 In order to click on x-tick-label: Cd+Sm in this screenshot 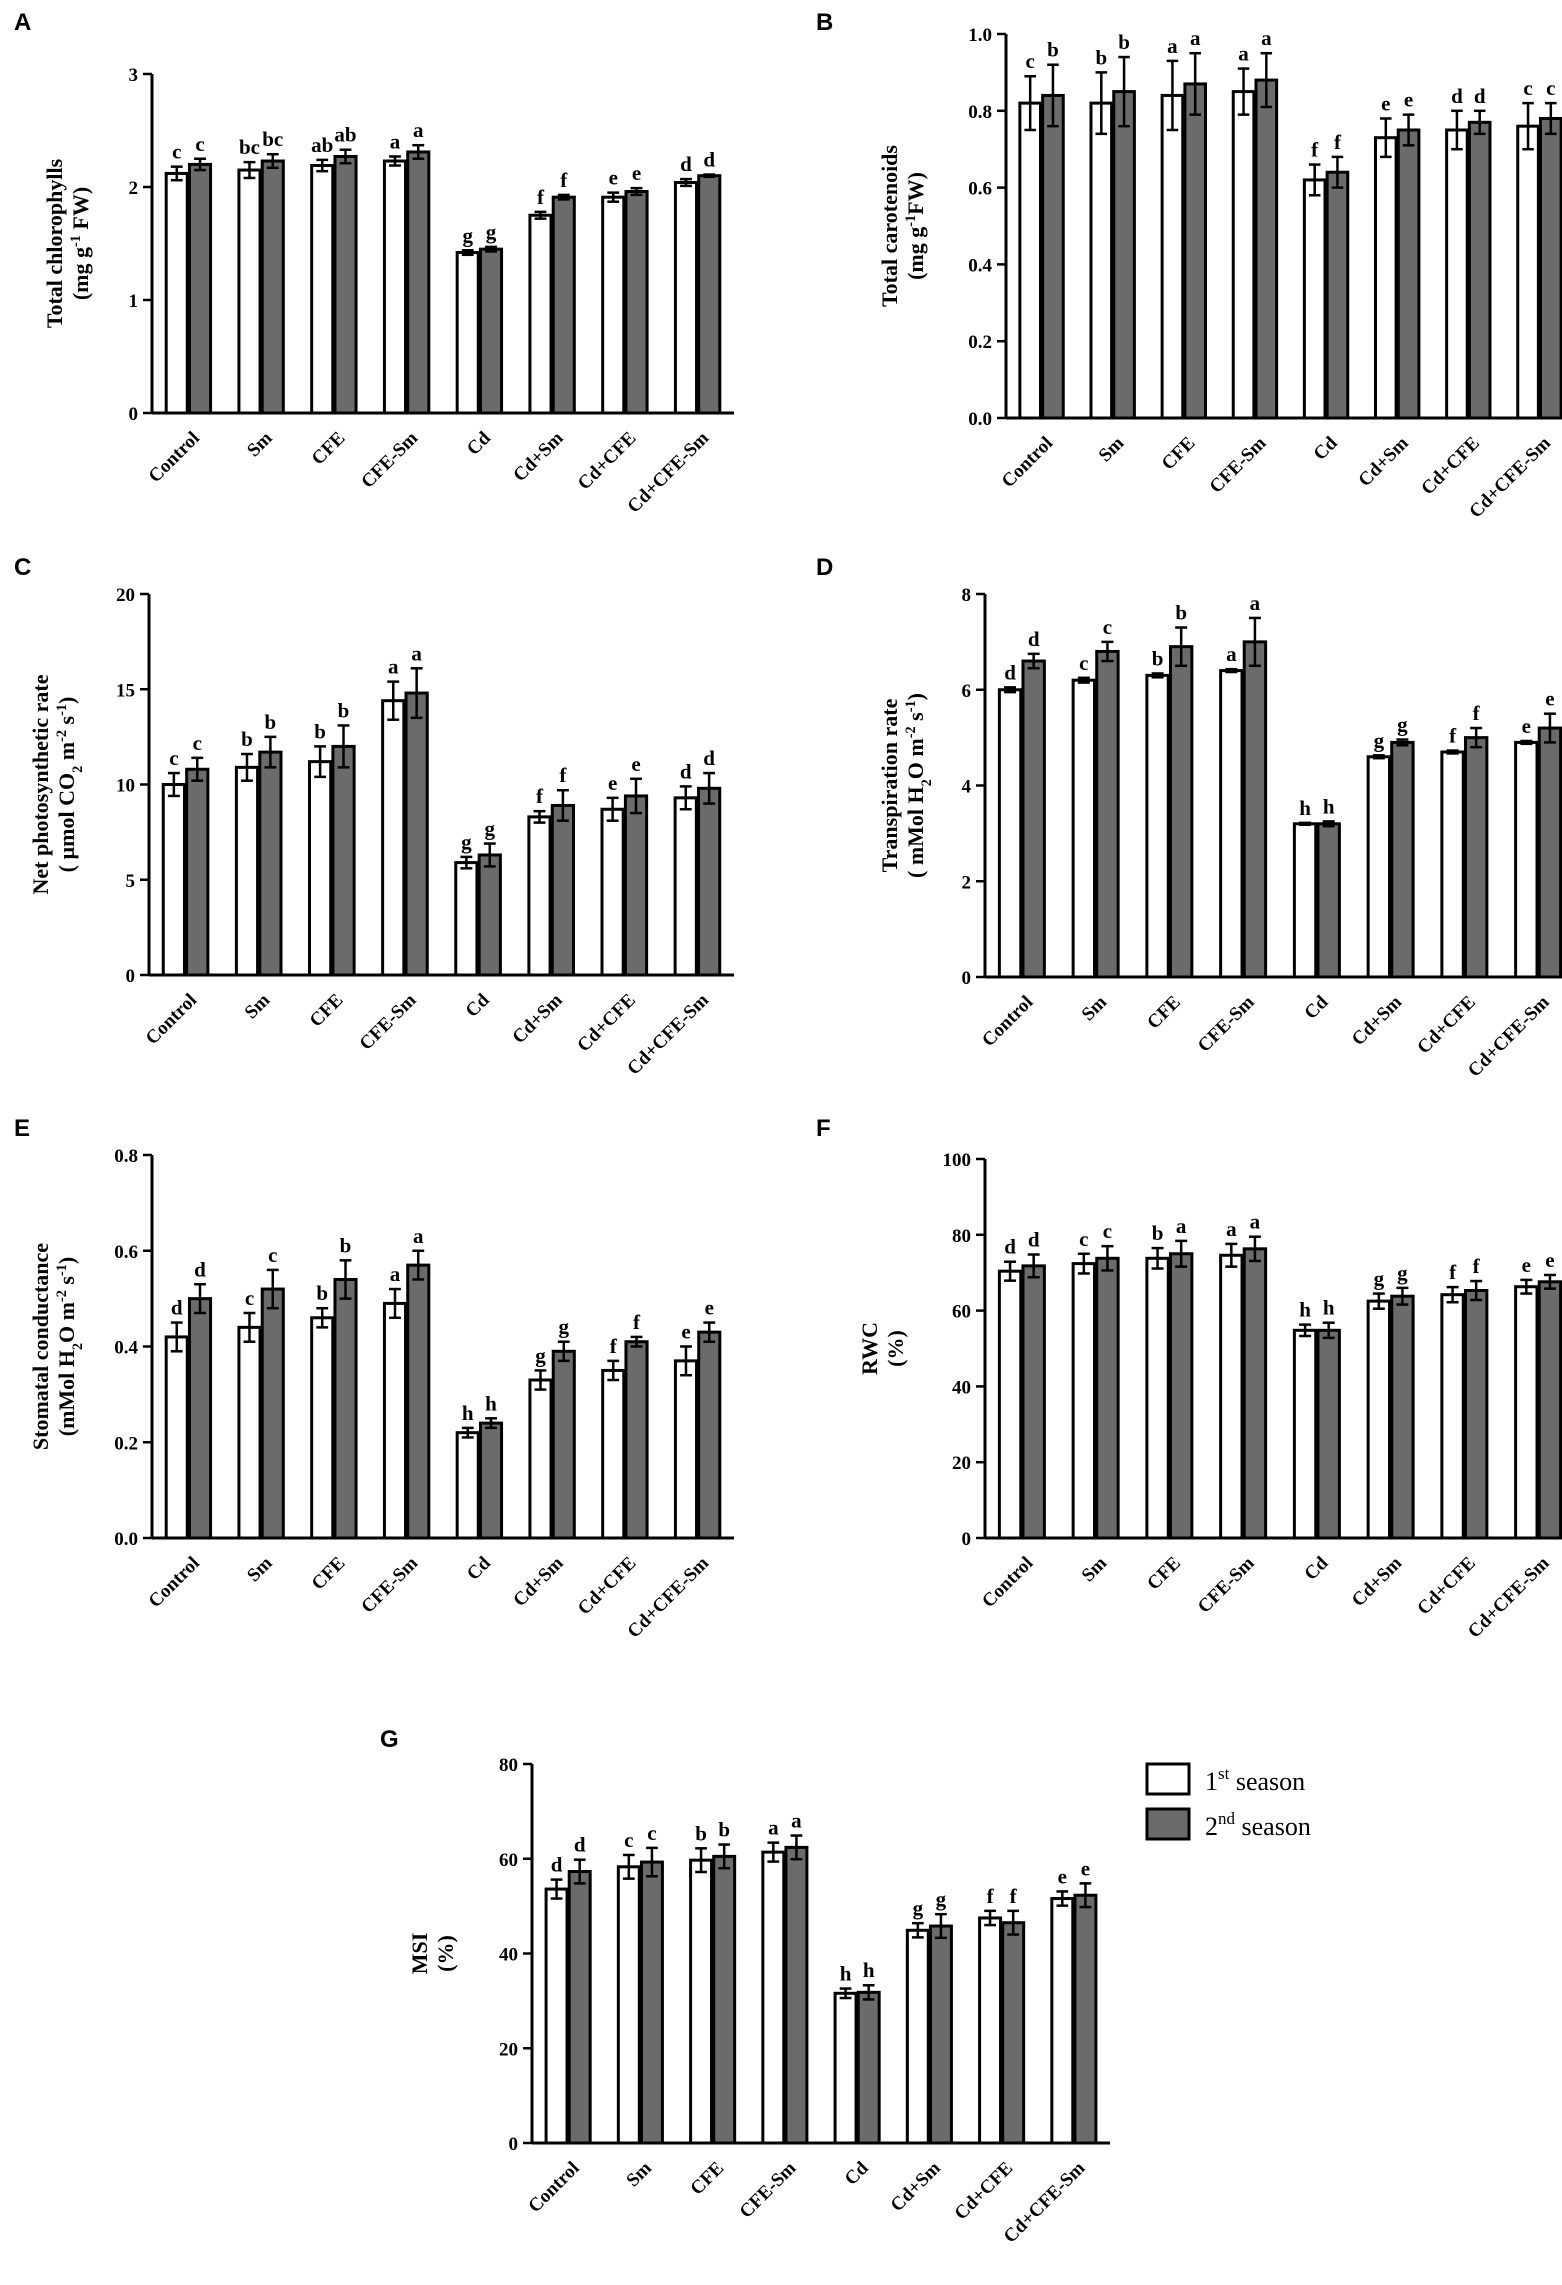, I will do `click(1377, 1582)`.